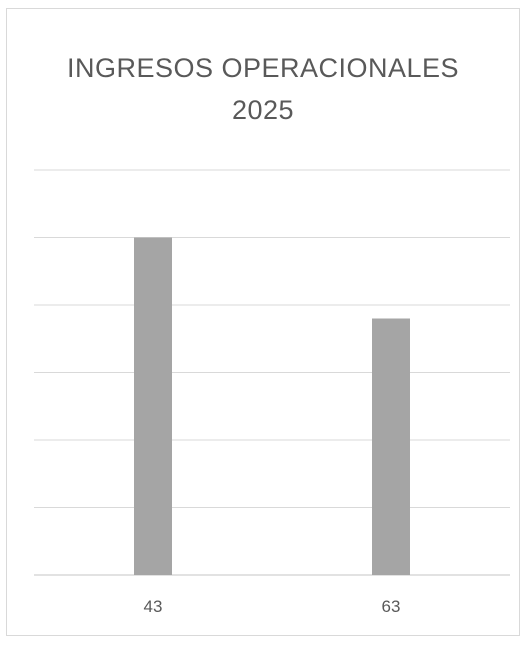 This screenshot has height=645, width=528. What do you see at coordinates (272, 606) in the screenshot?
I see `category-labels: 43 63` at bounding box center [272, 606].